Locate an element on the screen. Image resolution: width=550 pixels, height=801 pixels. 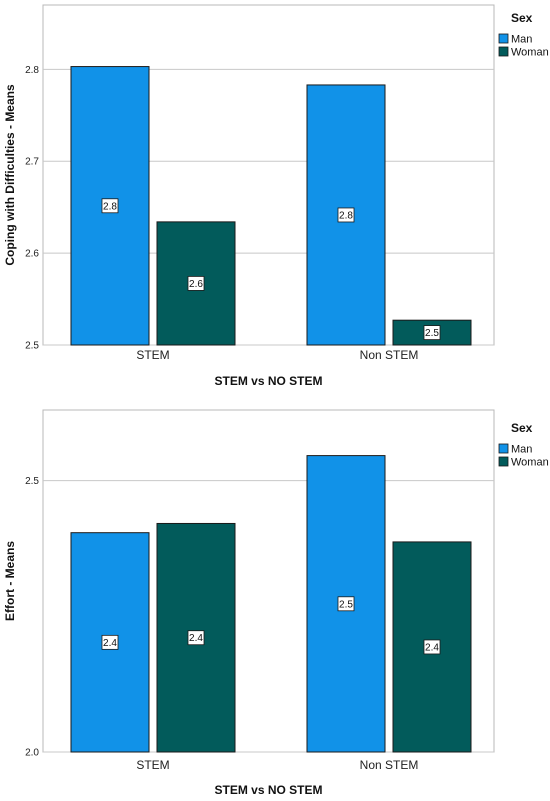
y-tick-label: 2.0 is located at coordinates (32, 753).